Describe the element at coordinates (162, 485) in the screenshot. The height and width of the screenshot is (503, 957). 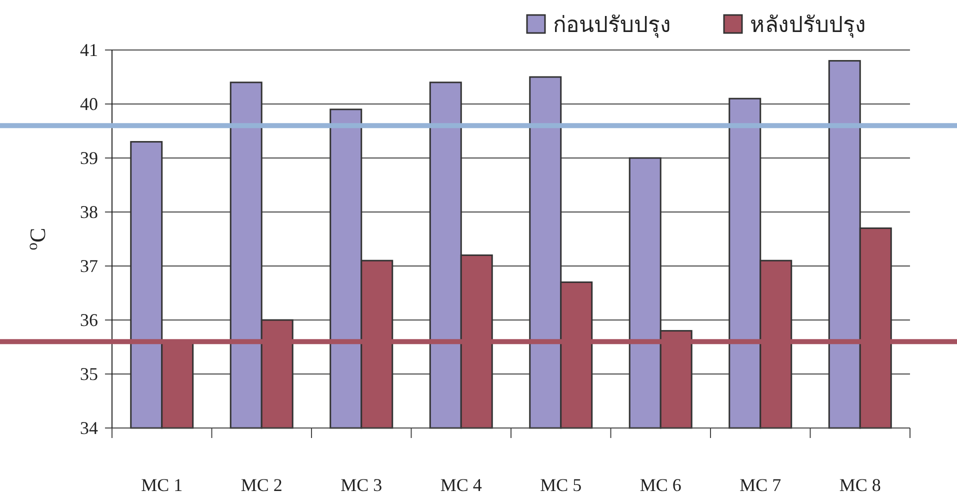
I see `x-tick-label: MC 1` at that location.